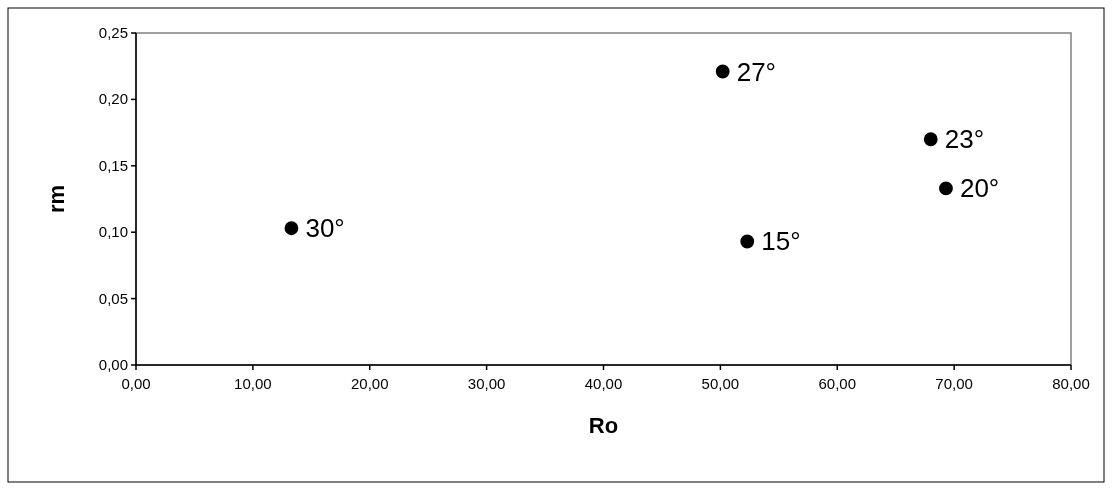 The image size is (1112, 490). Describe the element at coordinates (603, 383) in the screenshot. I see `x-tick-label: 40,00` at that location.